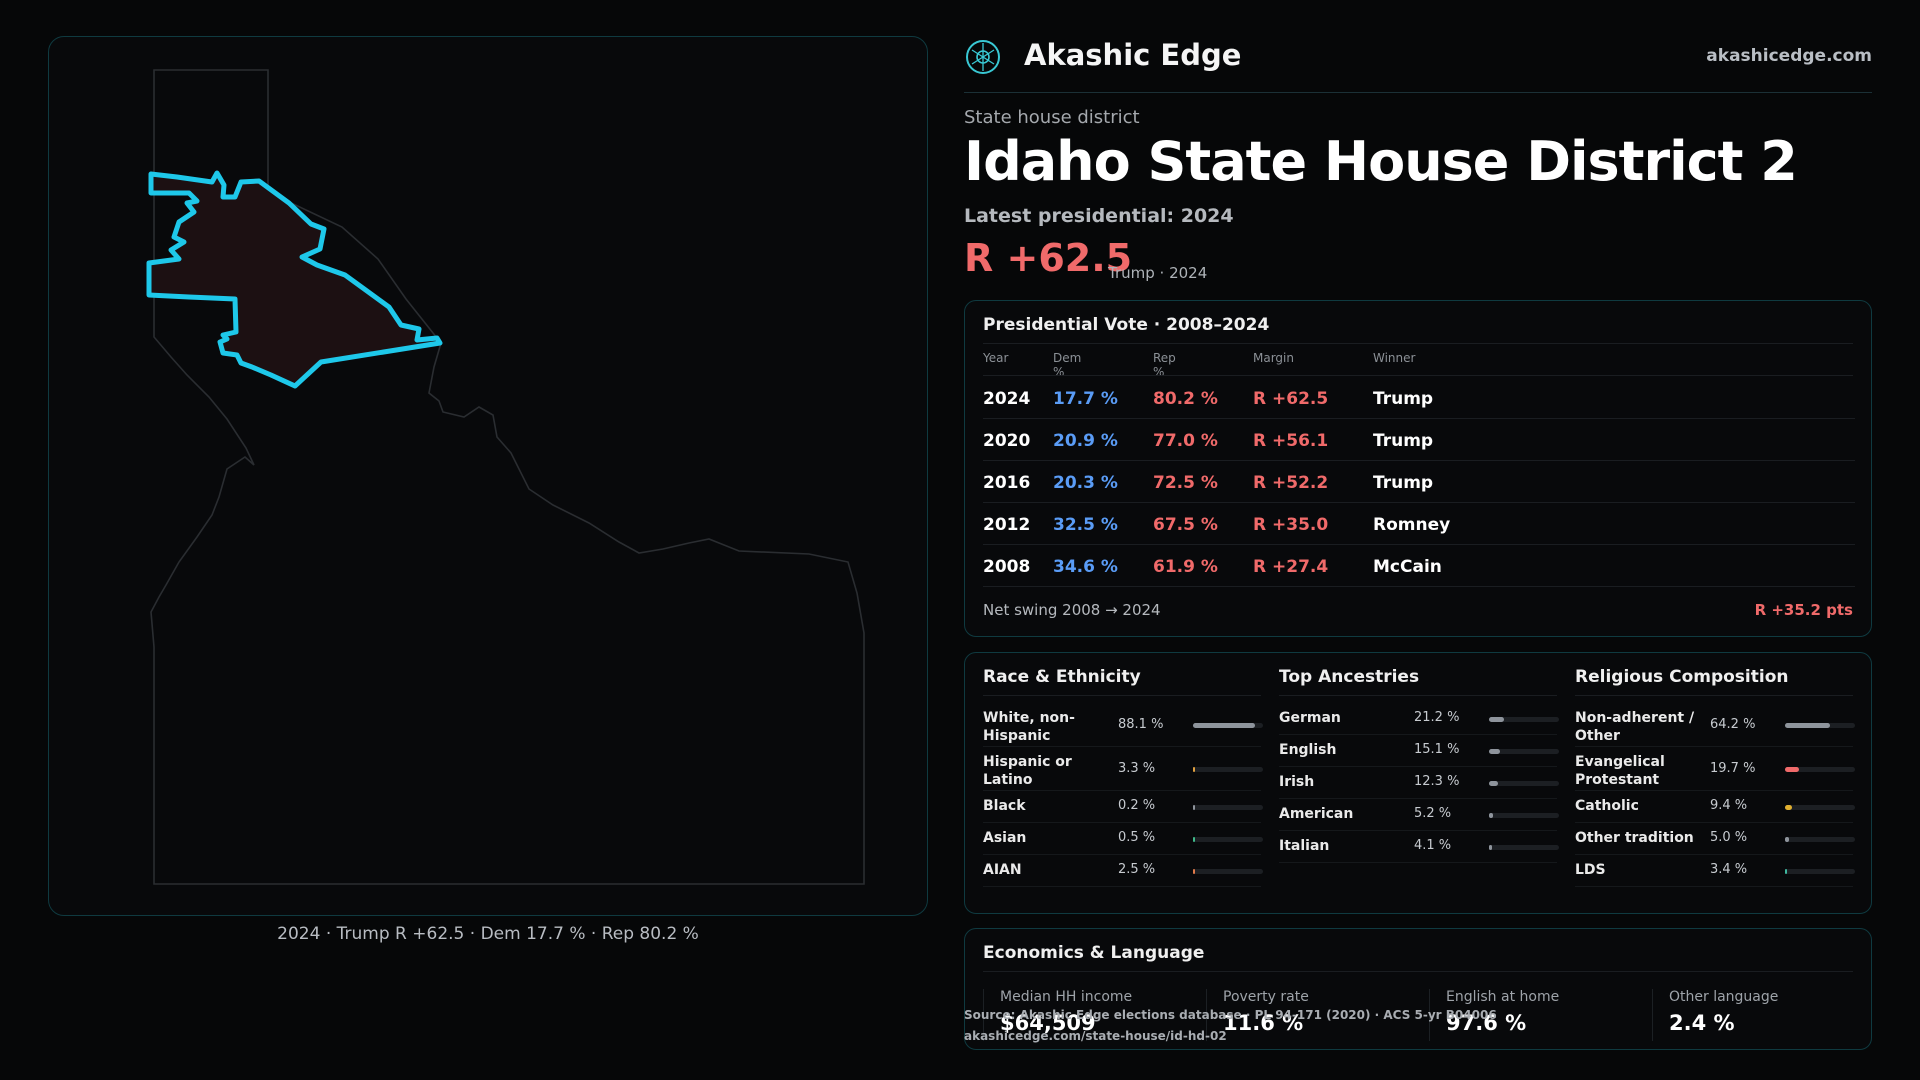 The height and width of the screenshot is (1080, 1920). I want to click on item-percent: 0.5 %, so click(1137, 837).